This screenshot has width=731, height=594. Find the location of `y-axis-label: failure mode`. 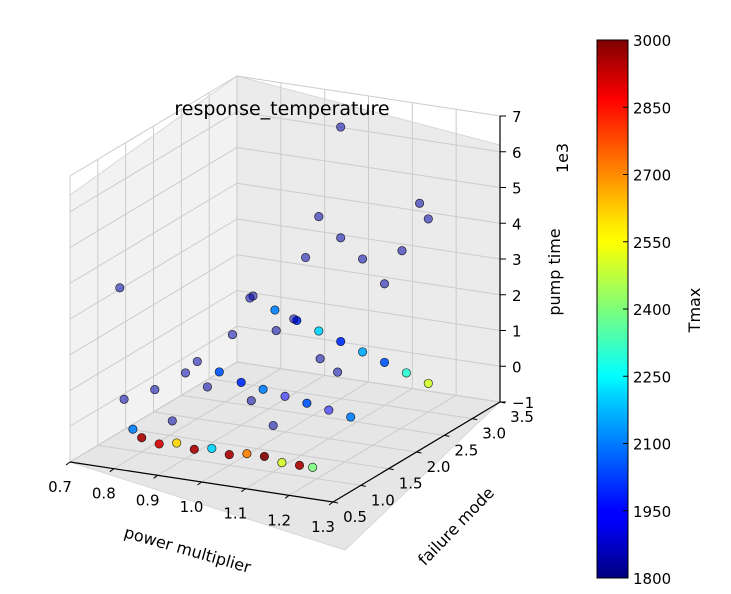

y-axis-label: failure mode is located at coordinates (456, 526).